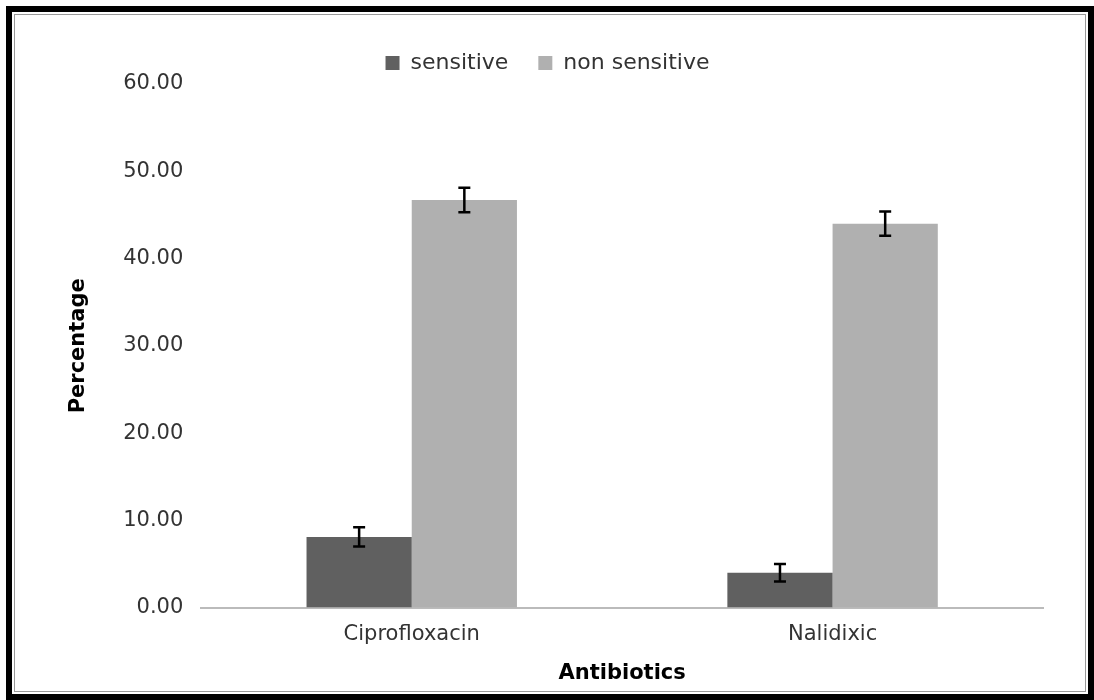 Image resolution: width=1094 pixels, height=700 pixels. I want to click on x-axis-title: Antibiotics, so click(622, 671).